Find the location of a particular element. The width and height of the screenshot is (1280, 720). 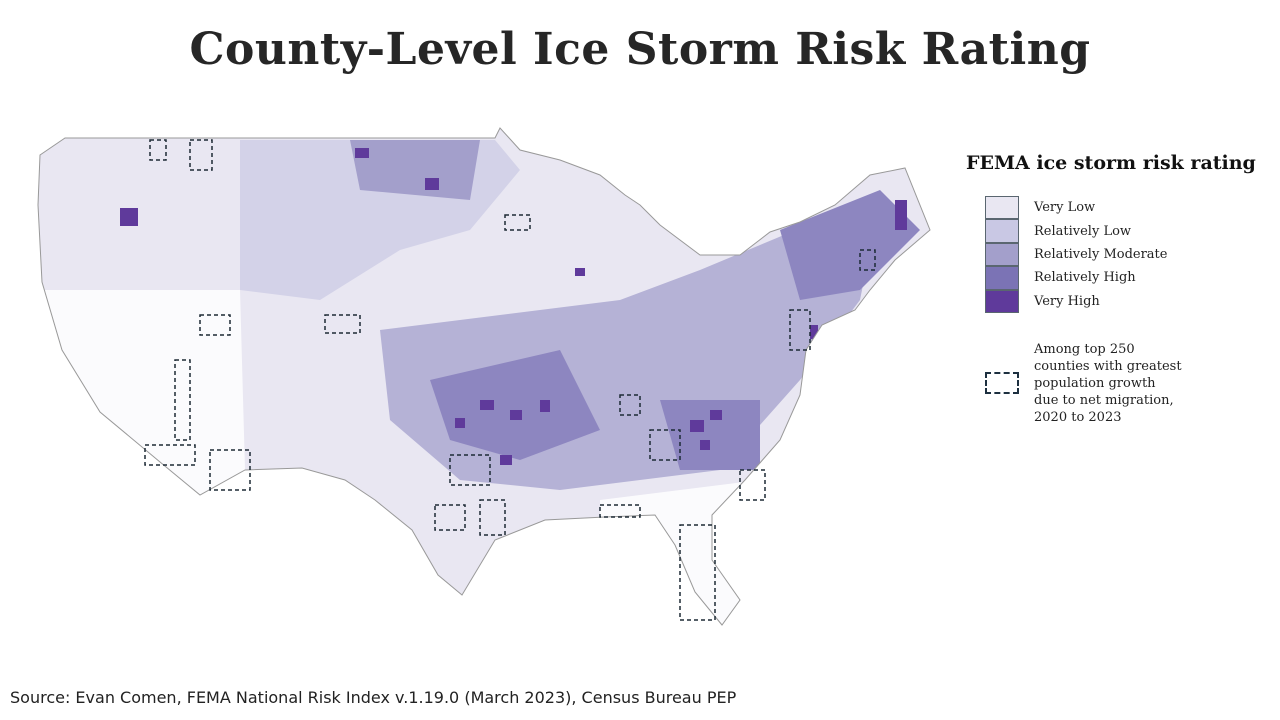

legend-label: Relatively Low is located at coordinates (1083, 231).